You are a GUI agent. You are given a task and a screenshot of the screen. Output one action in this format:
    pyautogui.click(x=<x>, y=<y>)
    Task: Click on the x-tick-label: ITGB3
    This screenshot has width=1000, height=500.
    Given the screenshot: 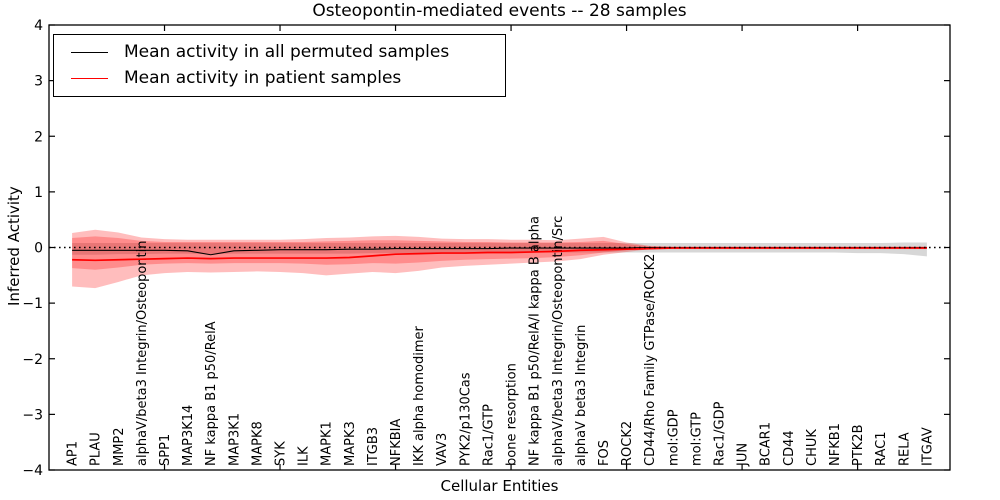 What is the action you would take?
    pyautogui.click(x=373, y=446)
    